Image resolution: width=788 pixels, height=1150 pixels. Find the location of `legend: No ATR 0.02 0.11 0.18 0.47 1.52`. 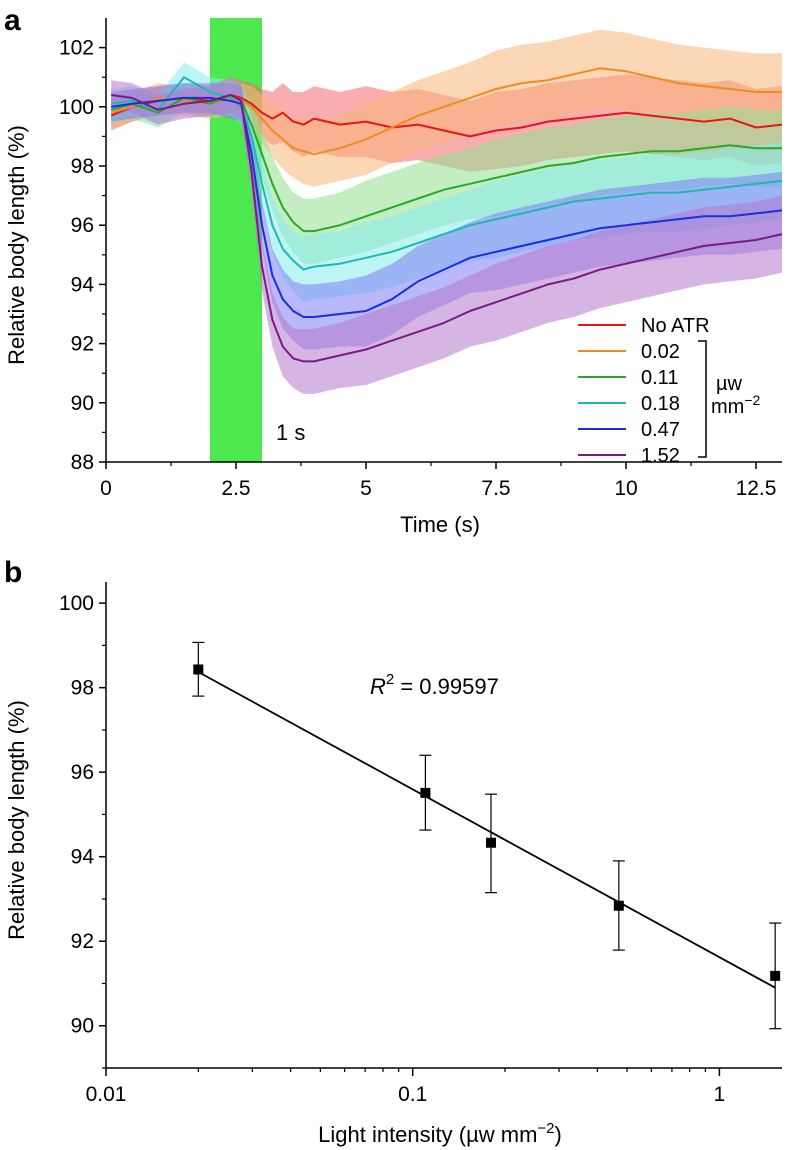

legend: No ATR 0.02 0.11 0.18 0.47 1.52 is located at coordinates (644, 391).